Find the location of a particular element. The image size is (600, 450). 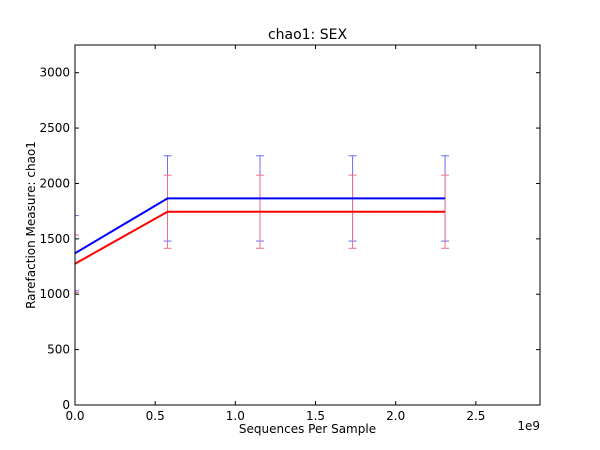

x-tick-label: 2.5 is located at coordinates (475, 416).